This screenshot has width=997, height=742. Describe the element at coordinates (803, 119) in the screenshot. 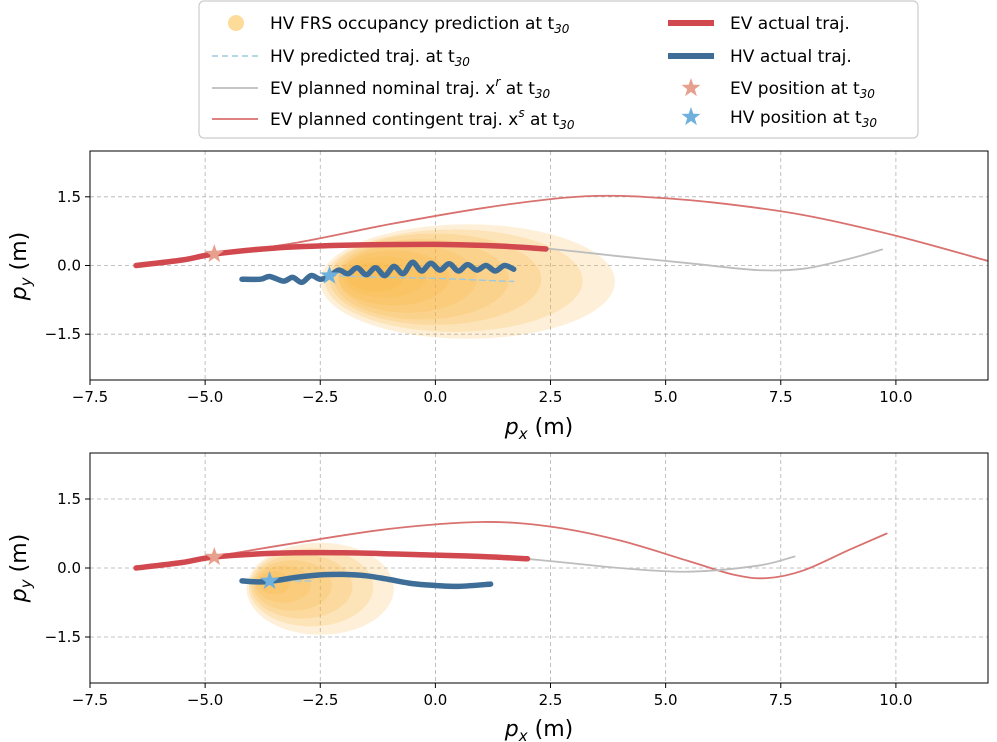

I see `legend-hvpos-label: HV position at t30` at that location.